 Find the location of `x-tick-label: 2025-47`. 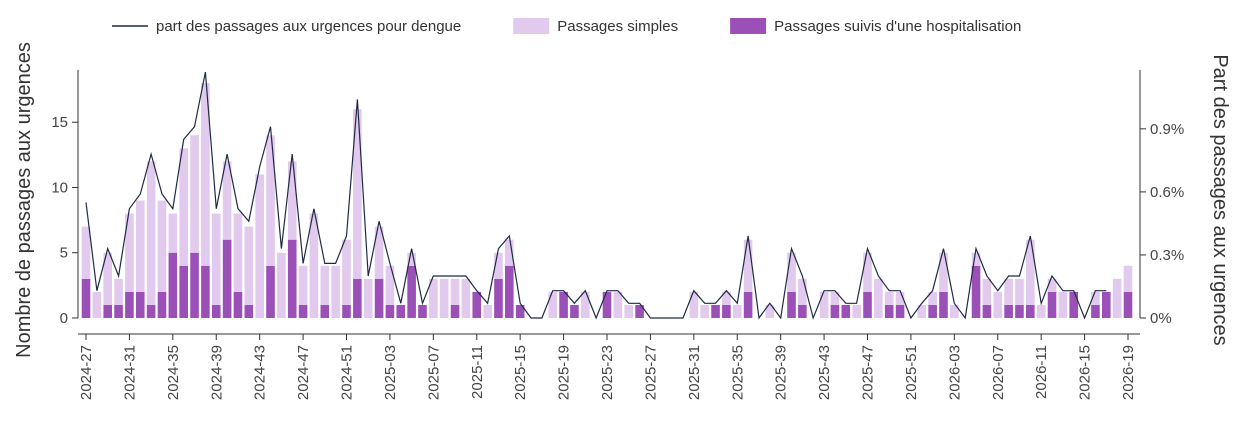

x-tick-label: 2025-47 is located at coordinates (868, 372).